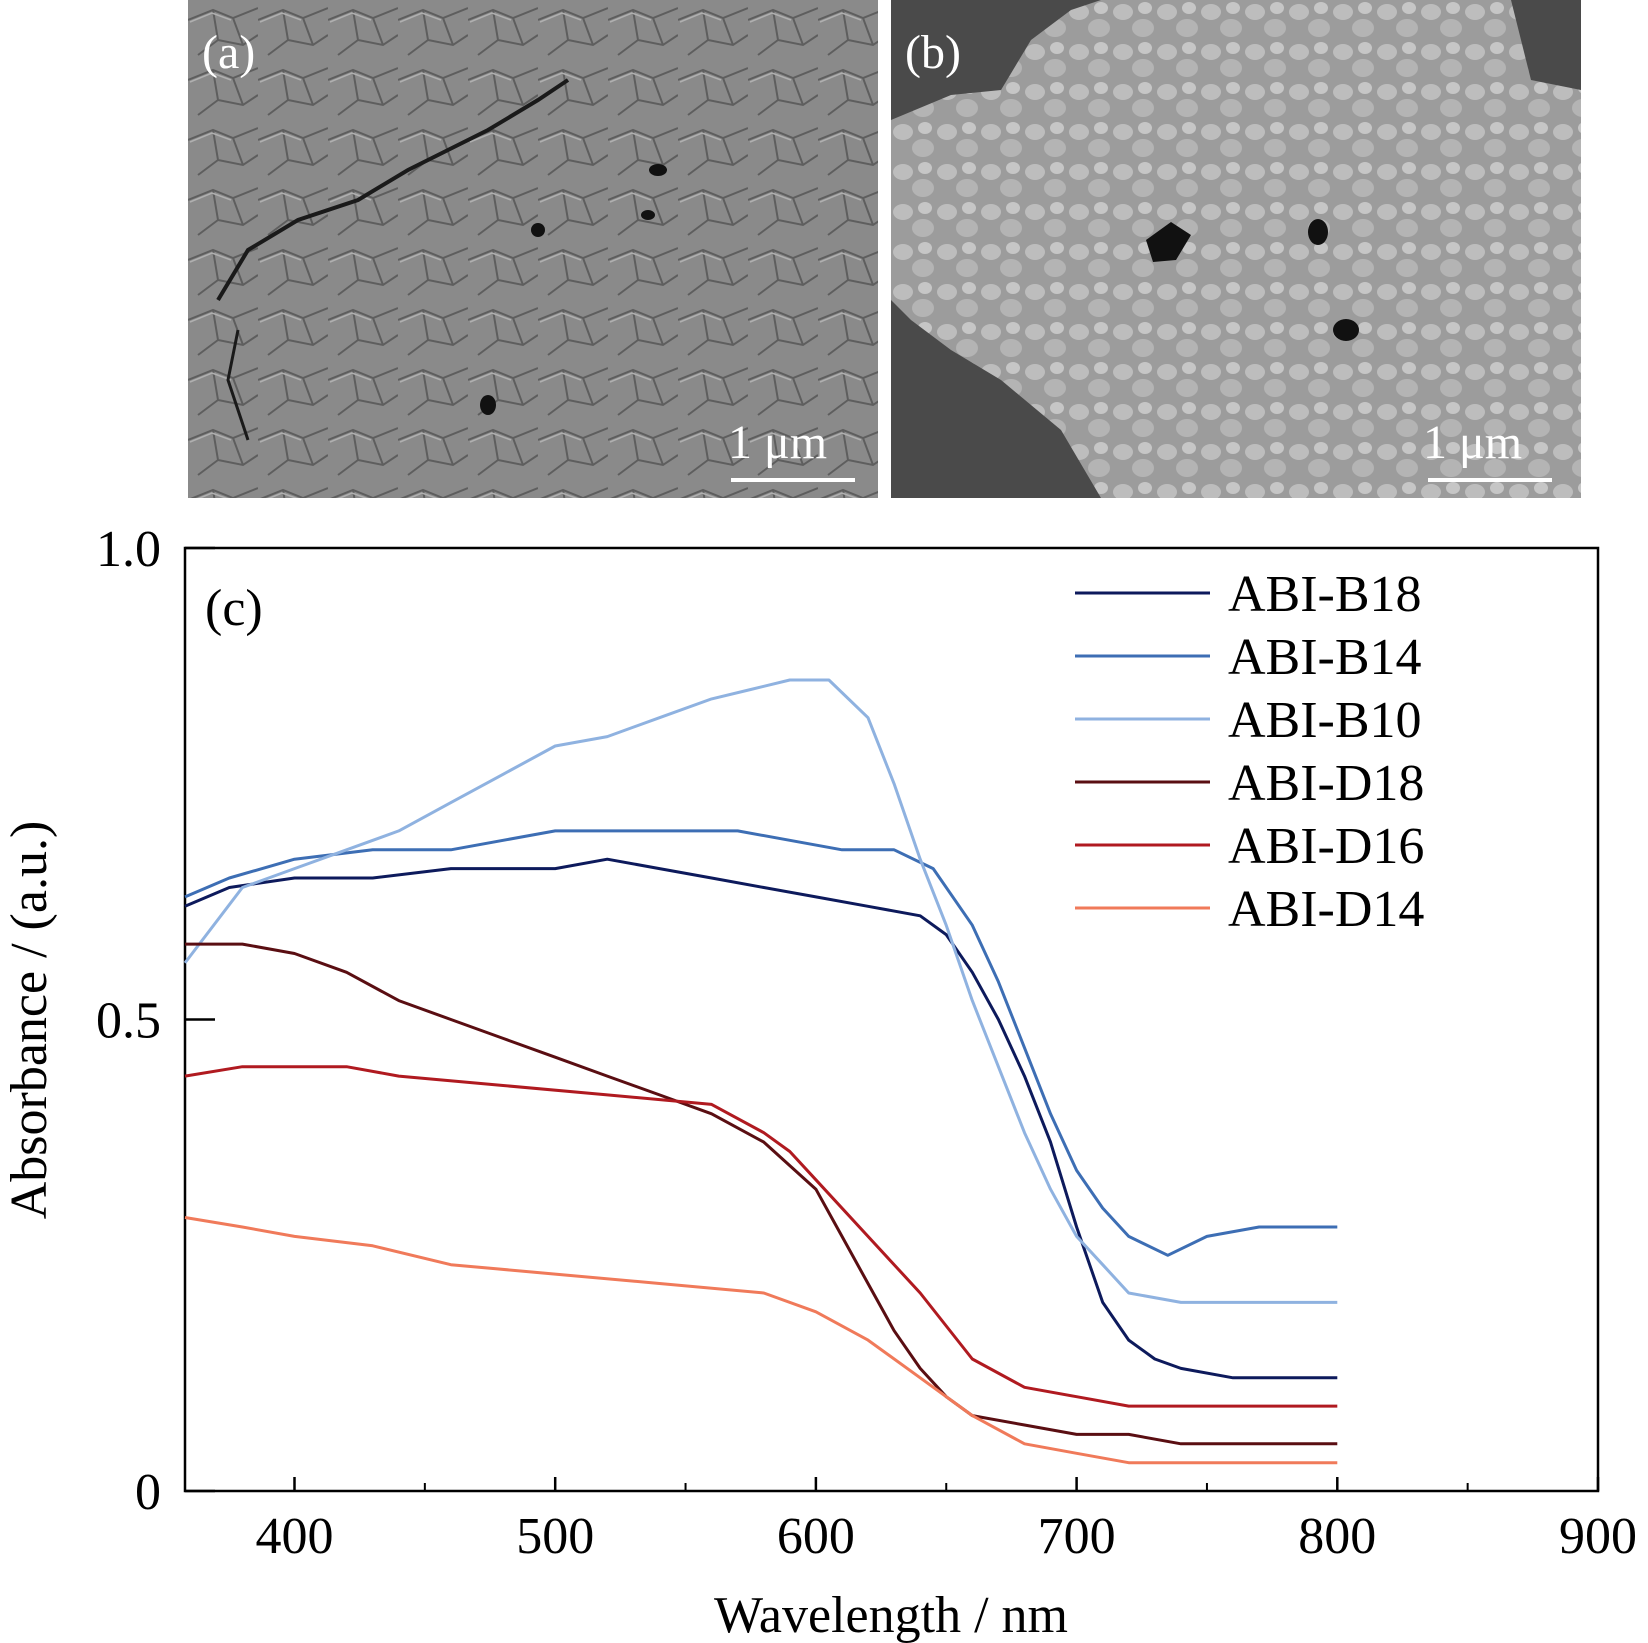 The image size is (1648, 1643). I want to click on series-line-abi-d14, so click(761, 1340).